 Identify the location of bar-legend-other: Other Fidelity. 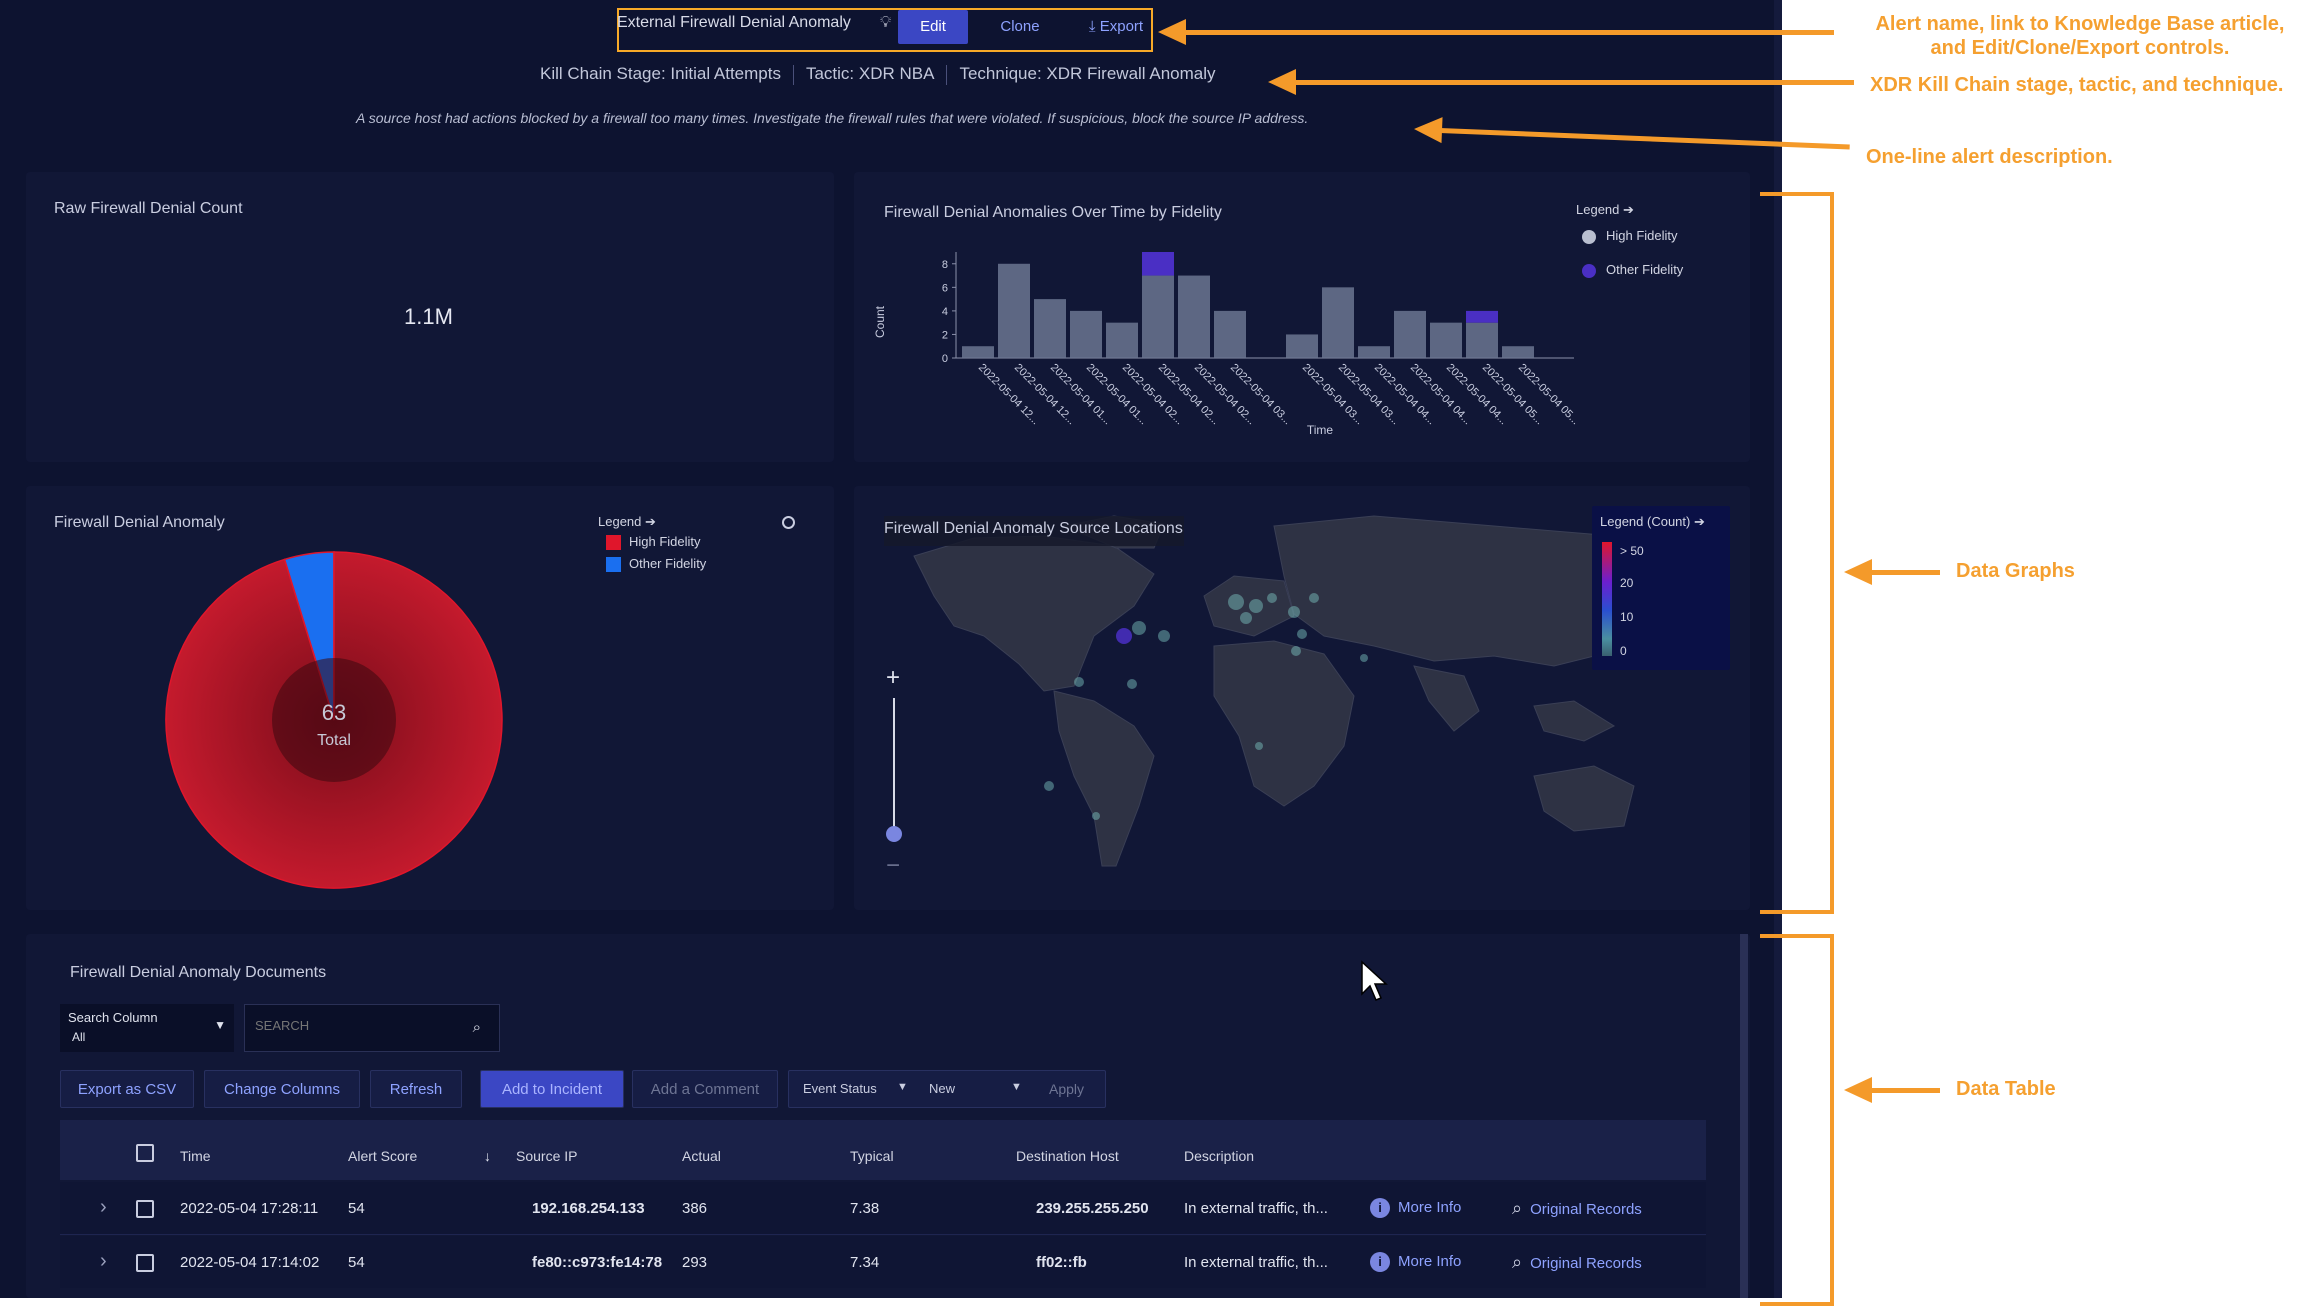
(1632, 270).